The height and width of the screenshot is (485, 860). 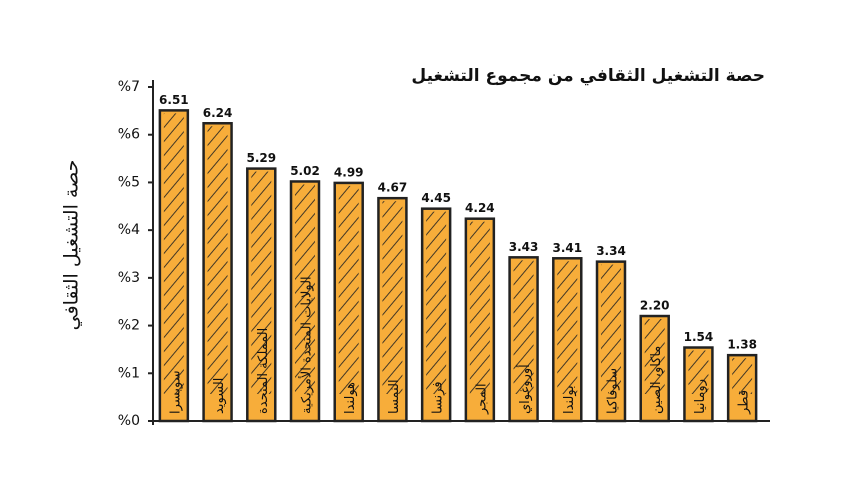 I want to click on x-tick-label: الولايات المتحدة الأمريكية, so click(x=306, y=345).